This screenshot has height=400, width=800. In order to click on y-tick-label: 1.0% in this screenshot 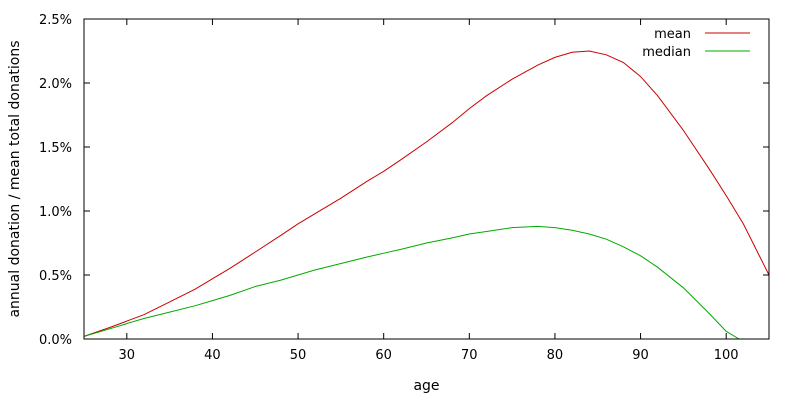, I will do `click(55, 212)`.